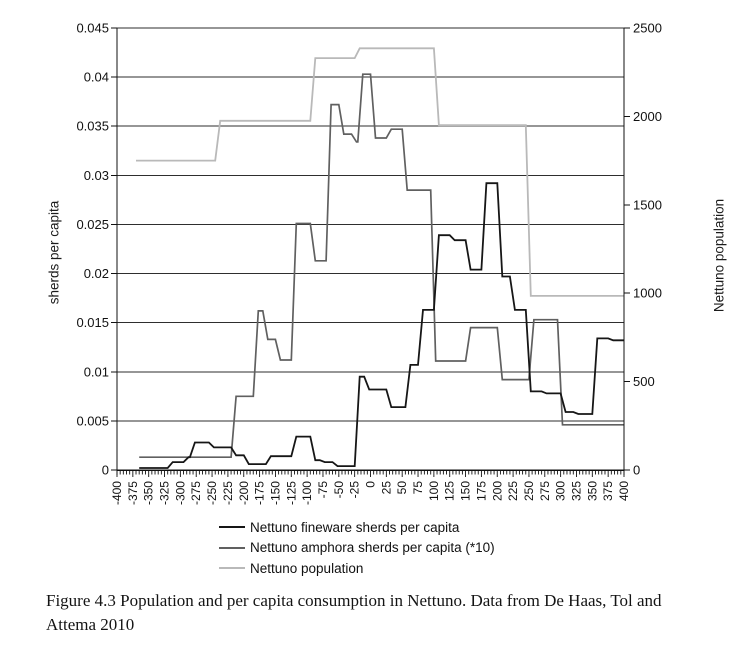 The height and width of the screenshot is (649, 742). I want to click on x-axis-tick-label: -300, so click(180, 493).